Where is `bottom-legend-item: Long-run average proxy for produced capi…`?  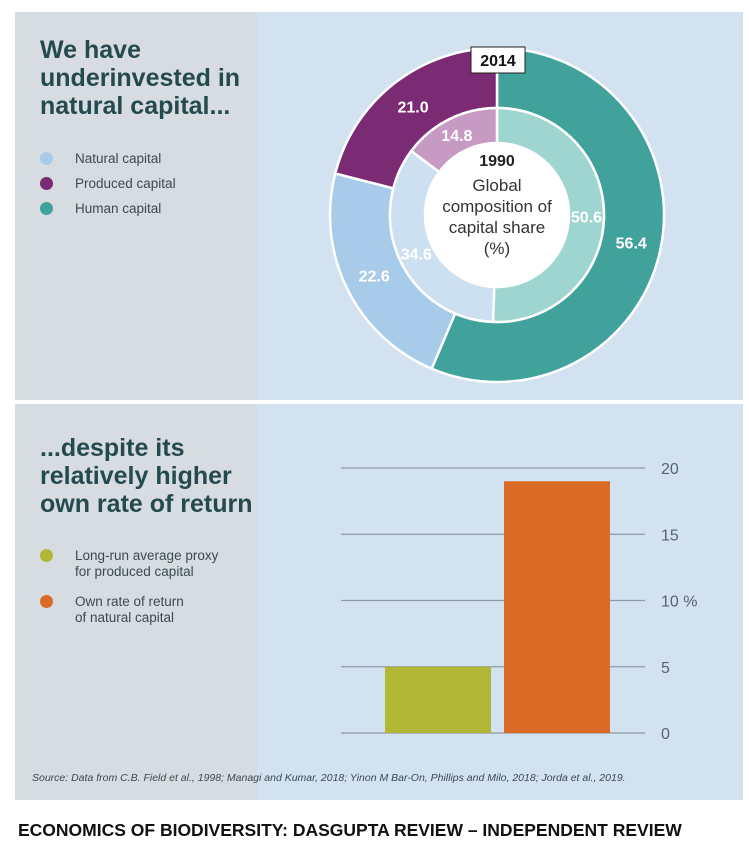 bottom-legend-item: Long-run average proxy for produced capi… is located at coordinates (129, 571).